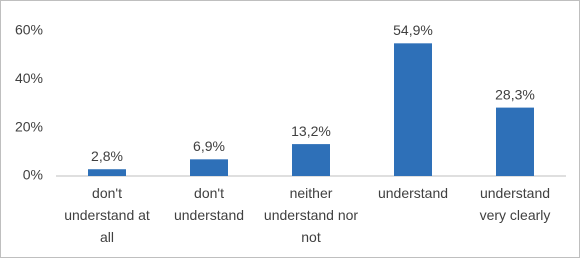 The image size is (580, 258). What do you see at coordinates (311, 131) in the screenshot?
I see `data-label: 13,2%` at bounding box center [311, 131].